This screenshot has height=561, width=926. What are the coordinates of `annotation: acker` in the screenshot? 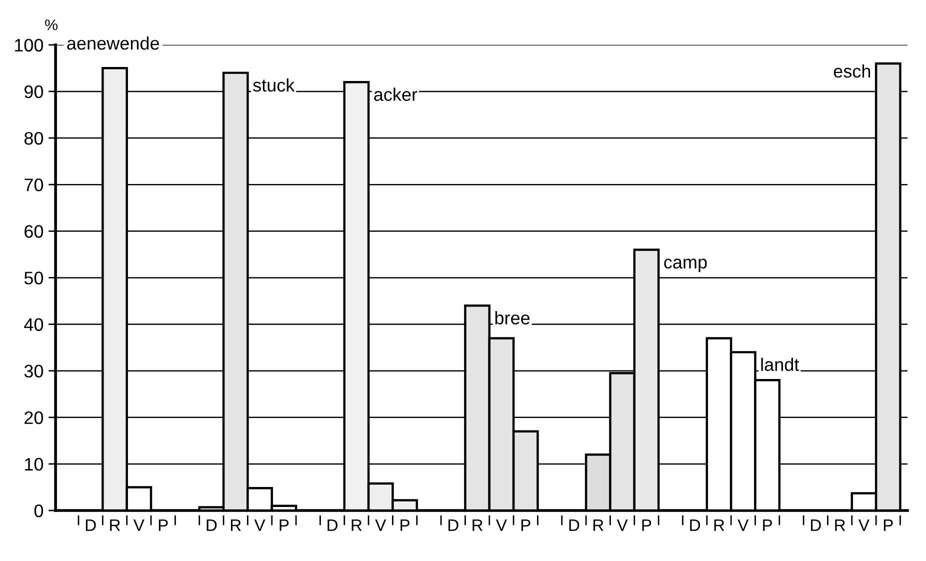 It's located at (396, 94).